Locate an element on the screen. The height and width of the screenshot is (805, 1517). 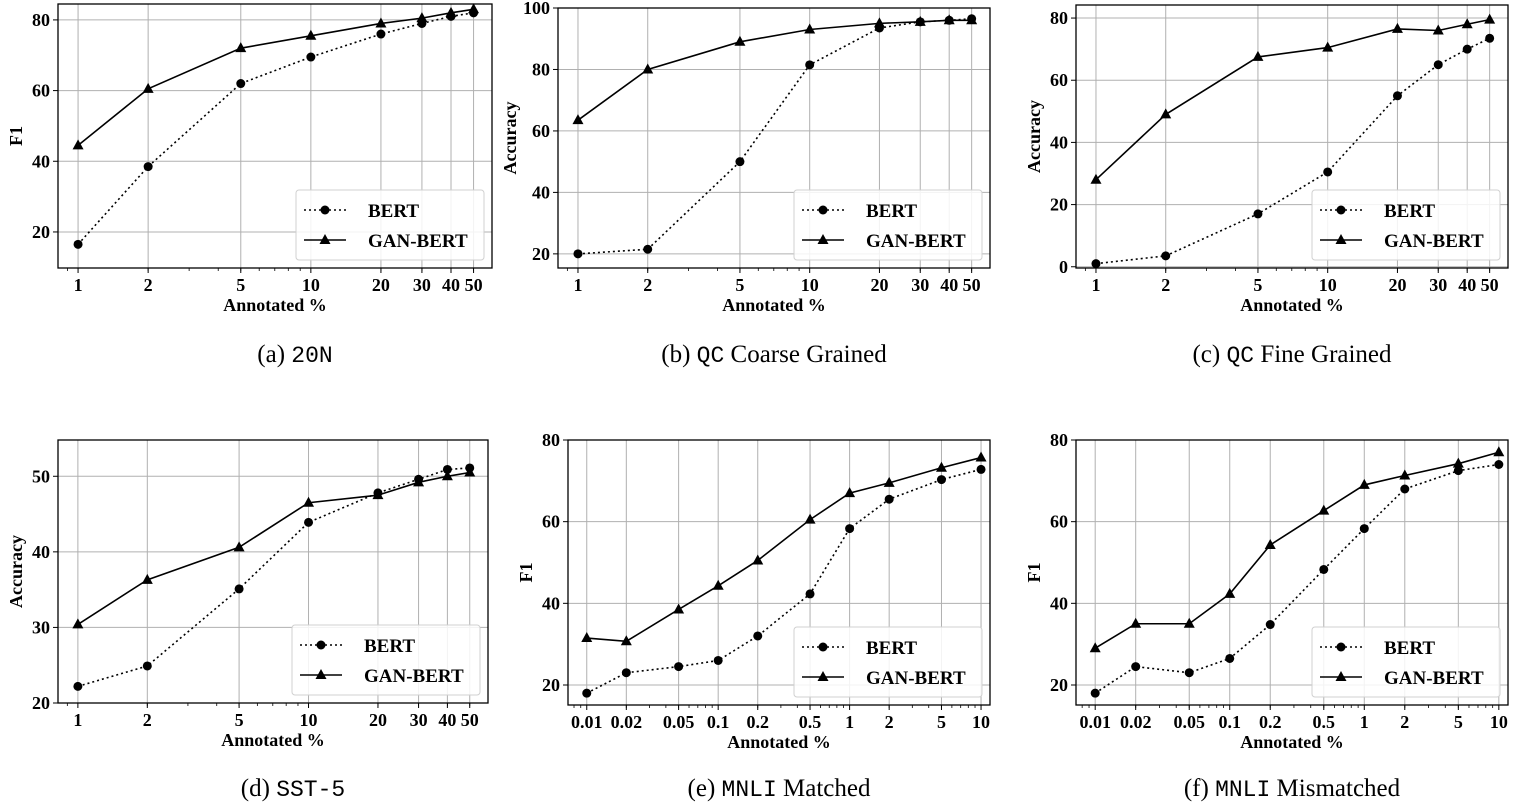
caption-prefix: (b) is located at coordinates (678, 354).